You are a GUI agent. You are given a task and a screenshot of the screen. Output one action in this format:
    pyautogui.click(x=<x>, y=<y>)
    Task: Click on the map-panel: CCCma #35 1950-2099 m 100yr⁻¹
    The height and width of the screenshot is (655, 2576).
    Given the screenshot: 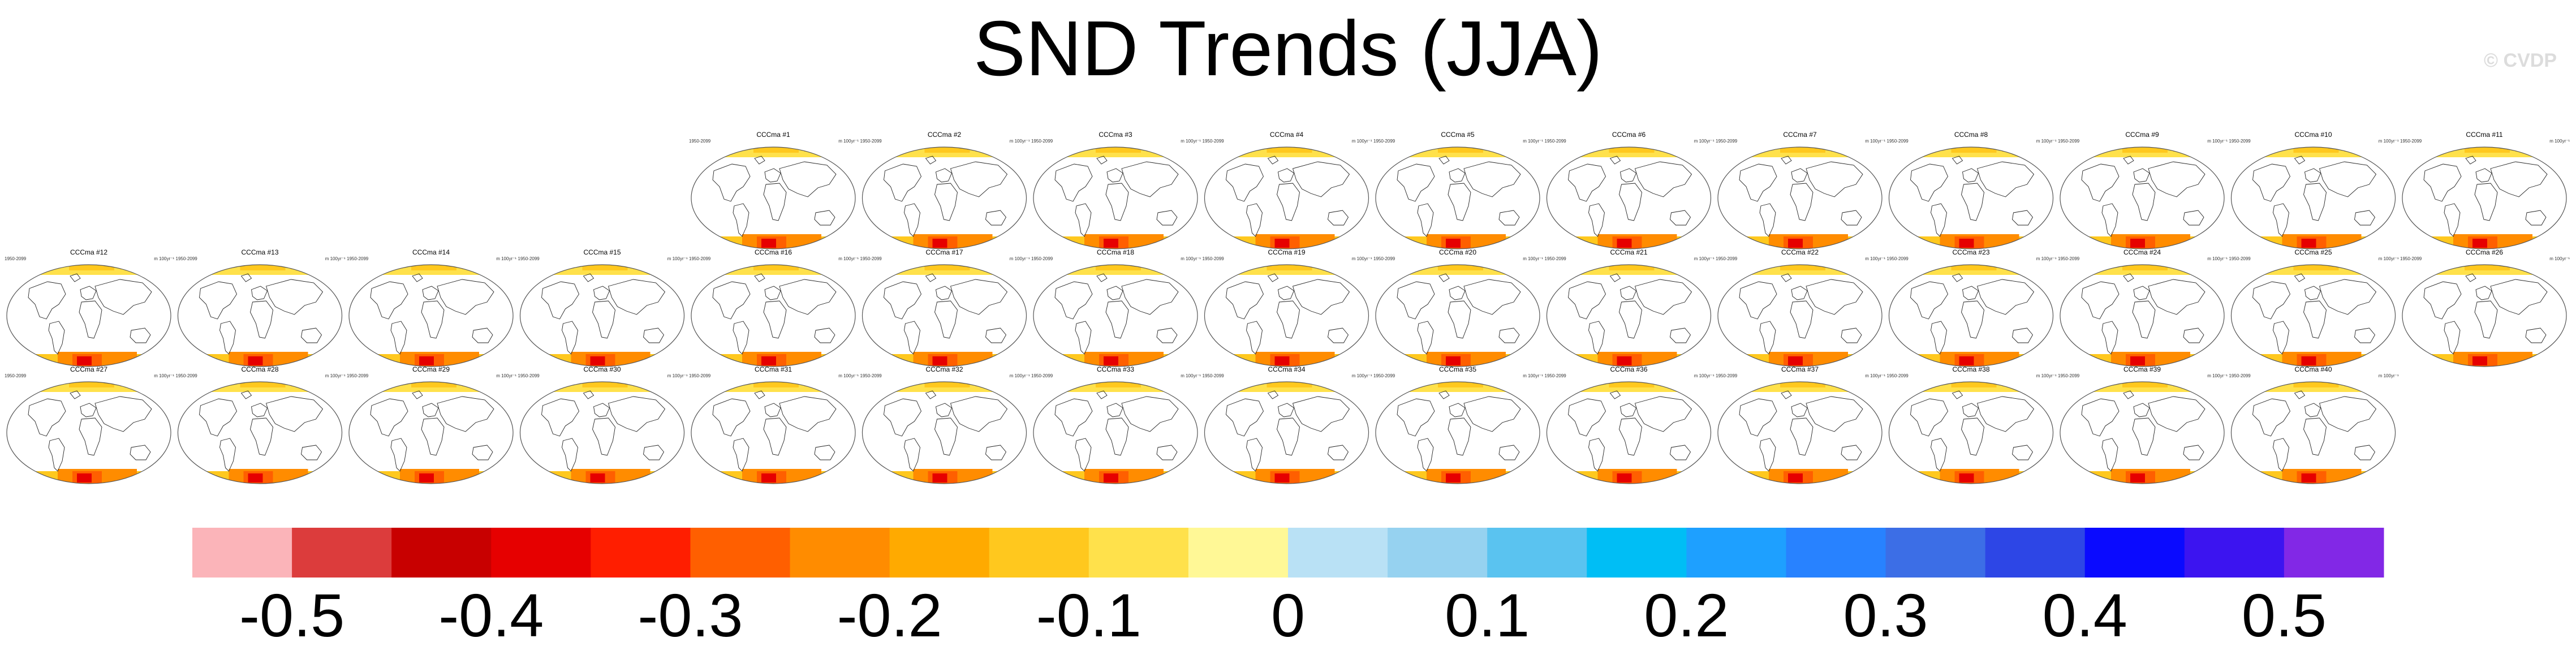 What is the action you would take?
    pyautogui.click(x=1458, y=424)
    